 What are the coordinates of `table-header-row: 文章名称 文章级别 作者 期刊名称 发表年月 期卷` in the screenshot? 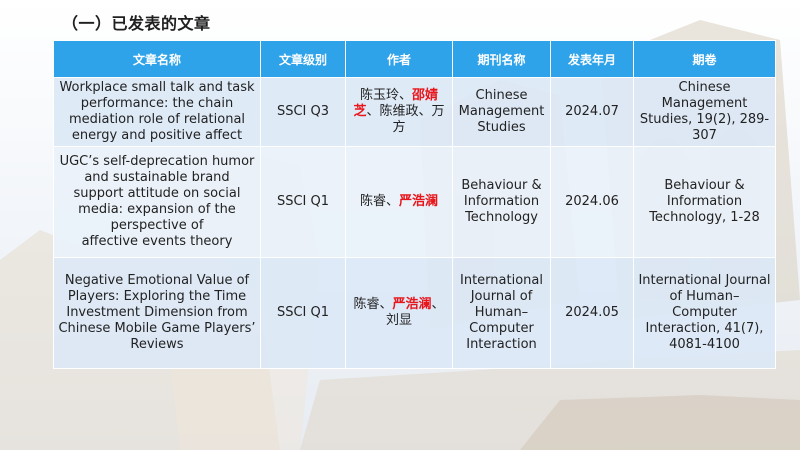 It's located at (414, 59).